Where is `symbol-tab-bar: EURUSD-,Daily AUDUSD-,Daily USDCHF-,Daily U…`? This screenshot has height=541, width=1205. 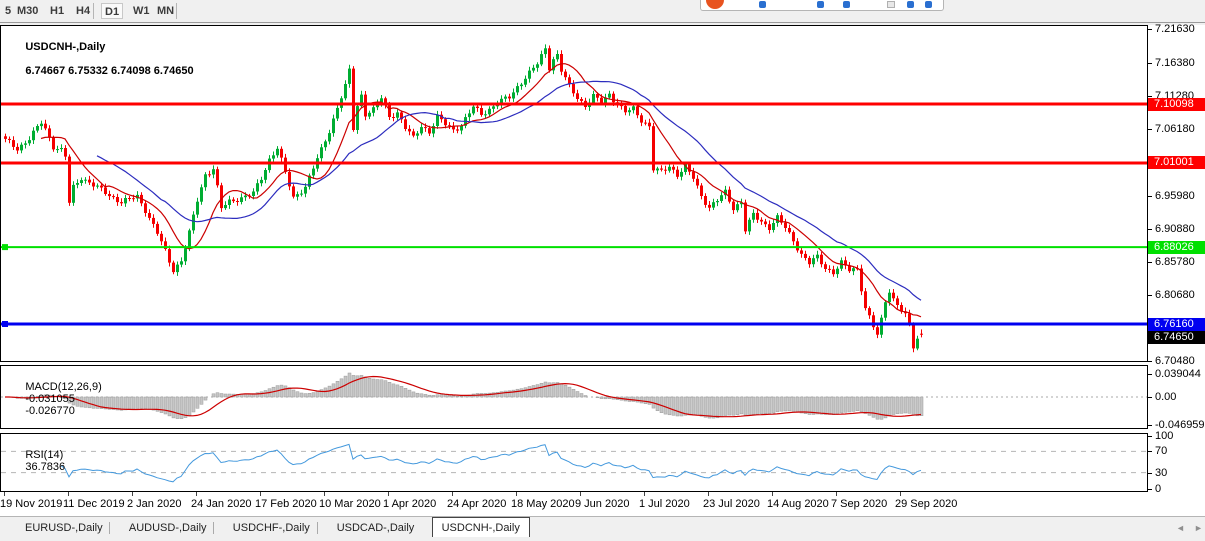
symbol-tab-bar: EURUSD-,Daily AUDUSD-,Daily USDCHF-,Daily U… is located at coordinates (602, 527).